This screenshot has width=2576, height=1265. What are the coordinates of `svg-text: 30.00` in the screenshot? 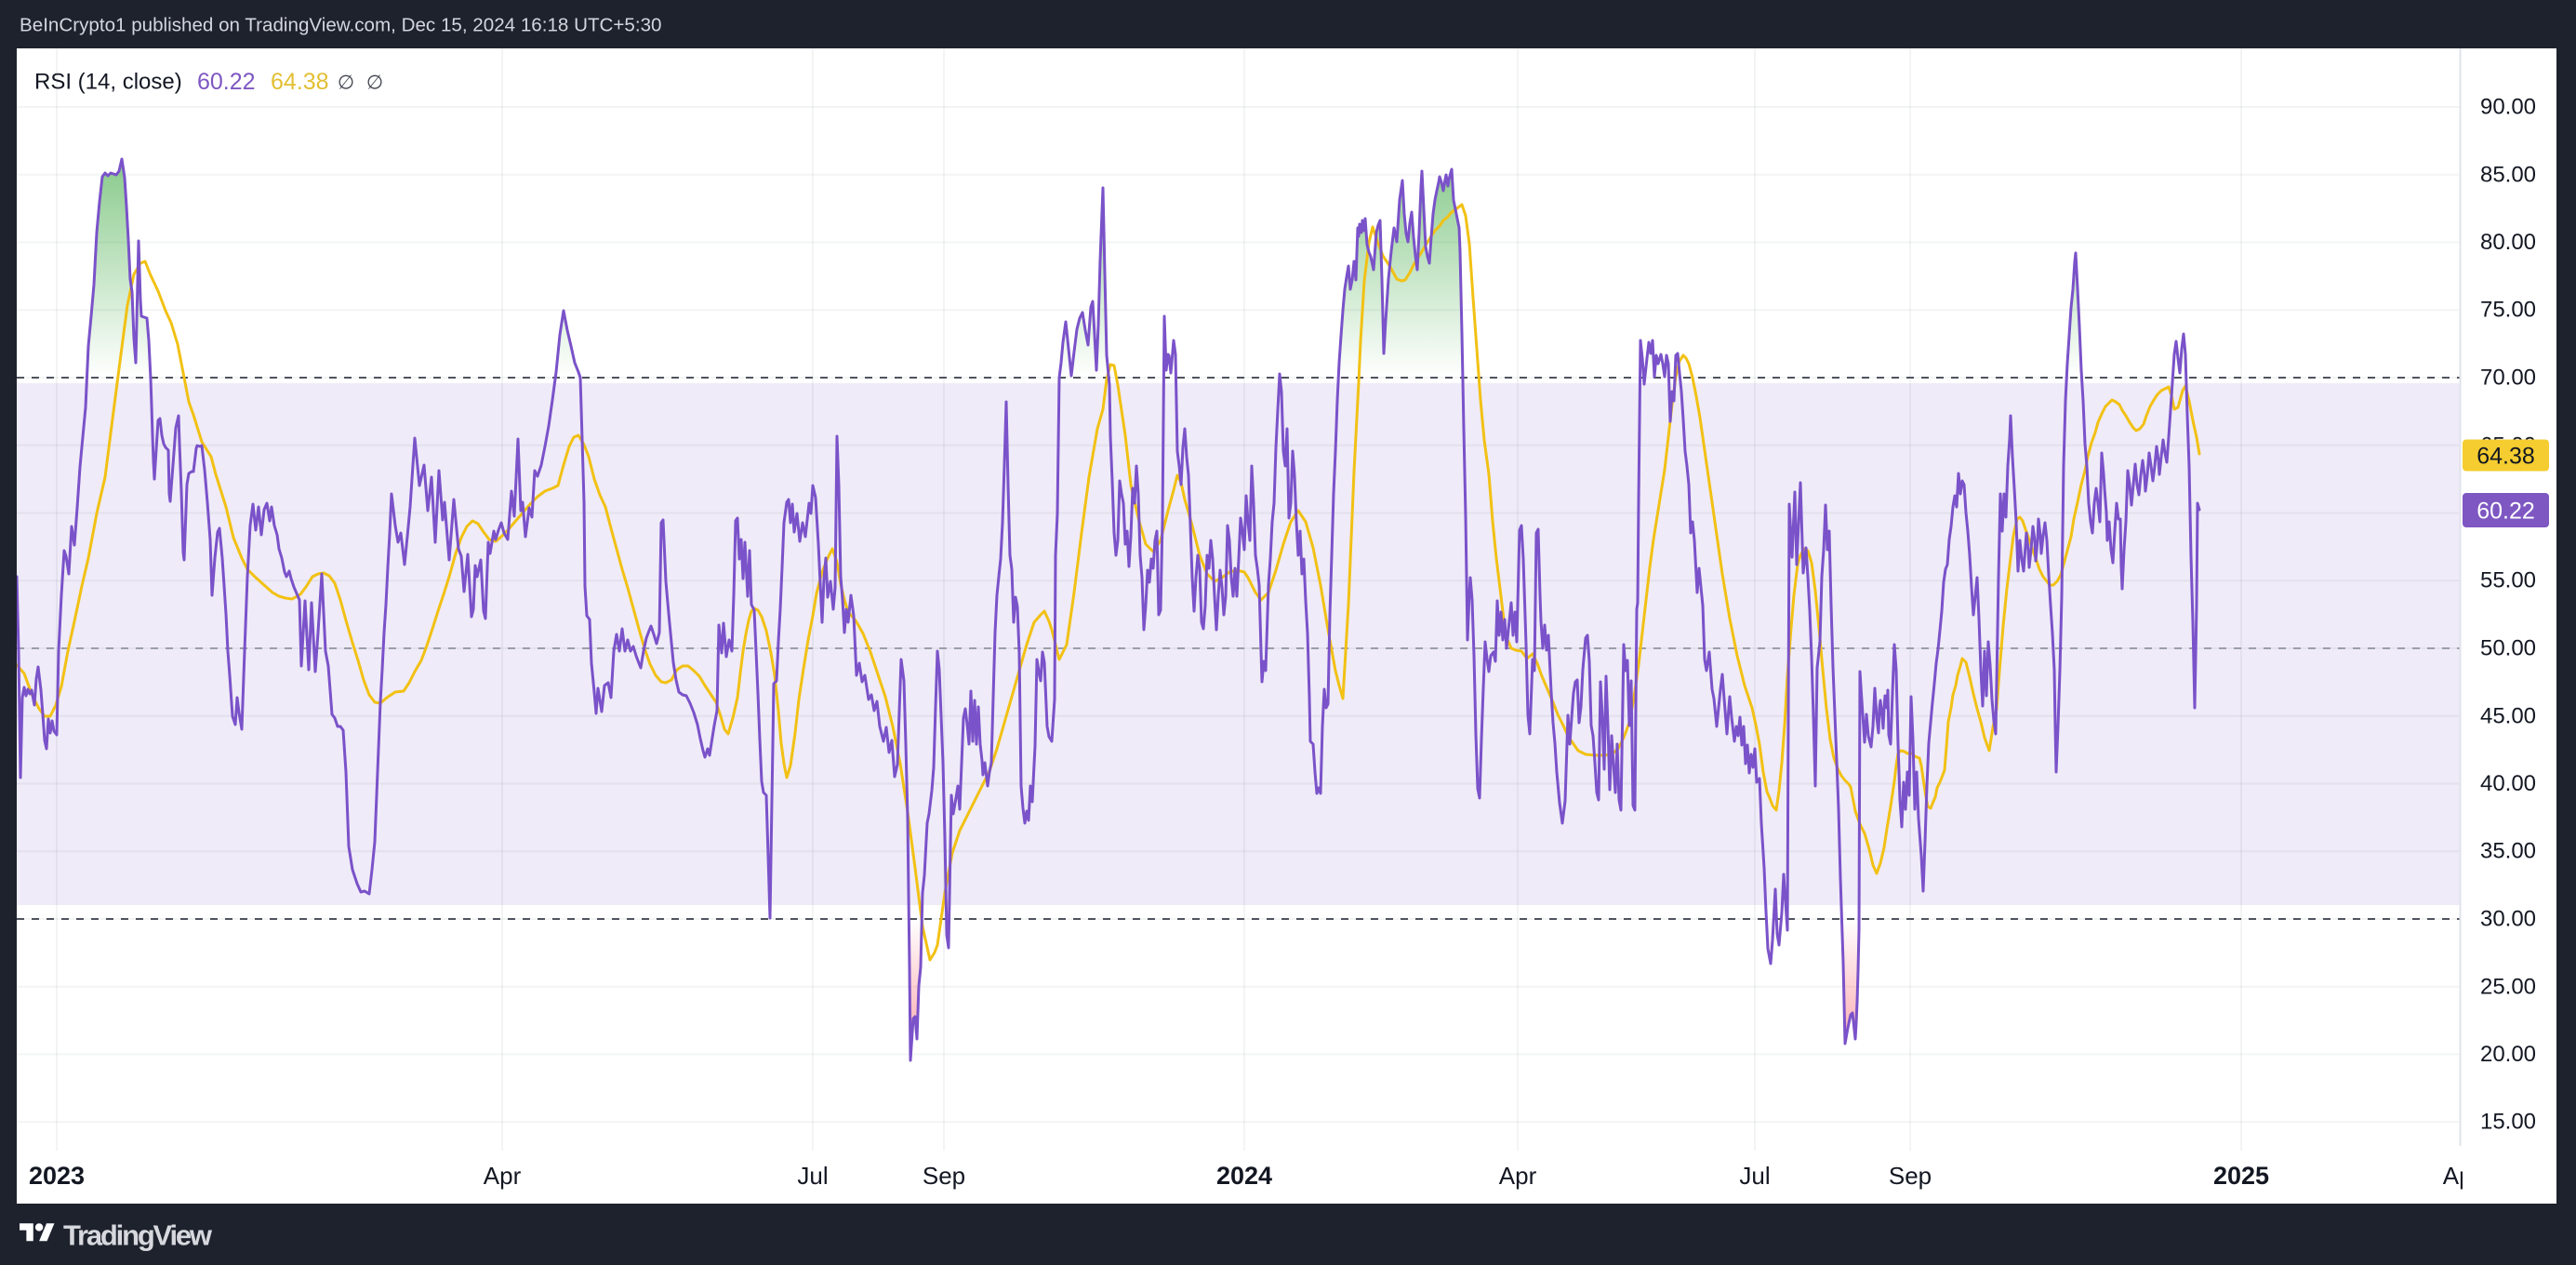 It's located at (2508, 919).